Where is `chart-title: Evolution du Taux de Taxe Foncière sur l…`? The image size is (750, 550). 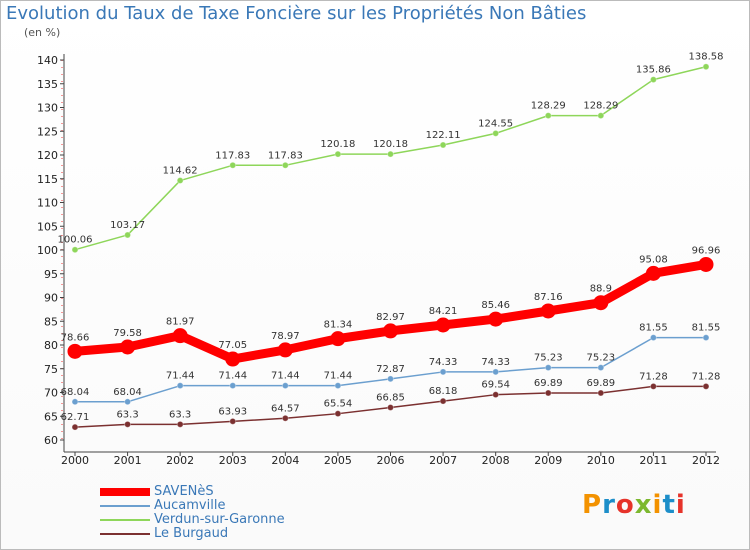
chart-title: Evolution du Taux de Taxe Foncière sur l… is located at coordinates (296, 13).